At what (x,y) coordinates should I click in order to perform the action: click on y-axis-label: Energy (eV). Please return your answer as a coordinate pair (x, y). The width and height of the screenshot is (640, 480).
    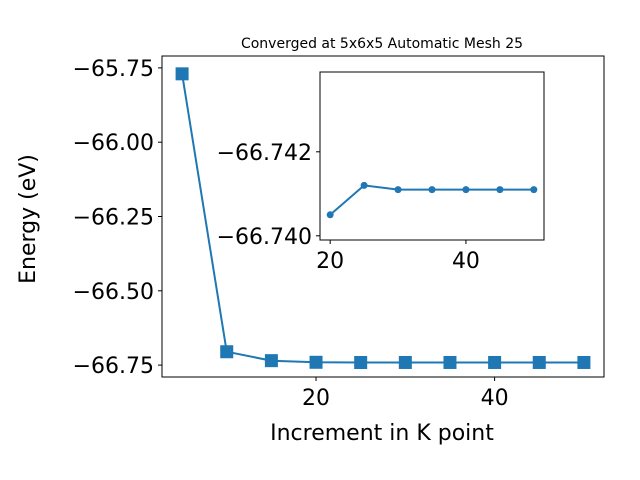
    Looking at the image, I should click on (28, 219).